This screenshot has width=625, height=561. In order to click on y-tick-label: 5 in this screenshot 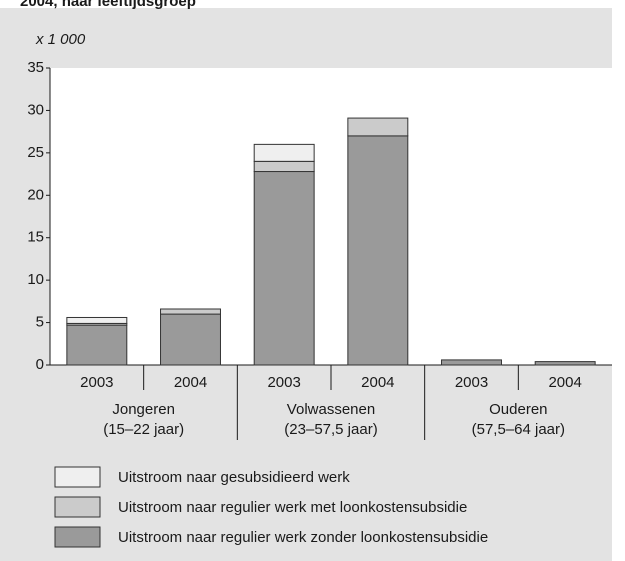, I will do `click(40, 322)`.